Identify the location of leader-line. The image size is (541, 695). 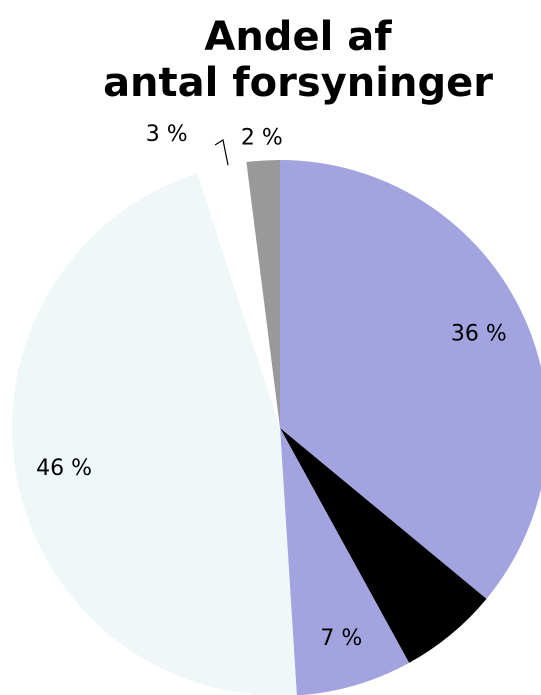
(222, 155).